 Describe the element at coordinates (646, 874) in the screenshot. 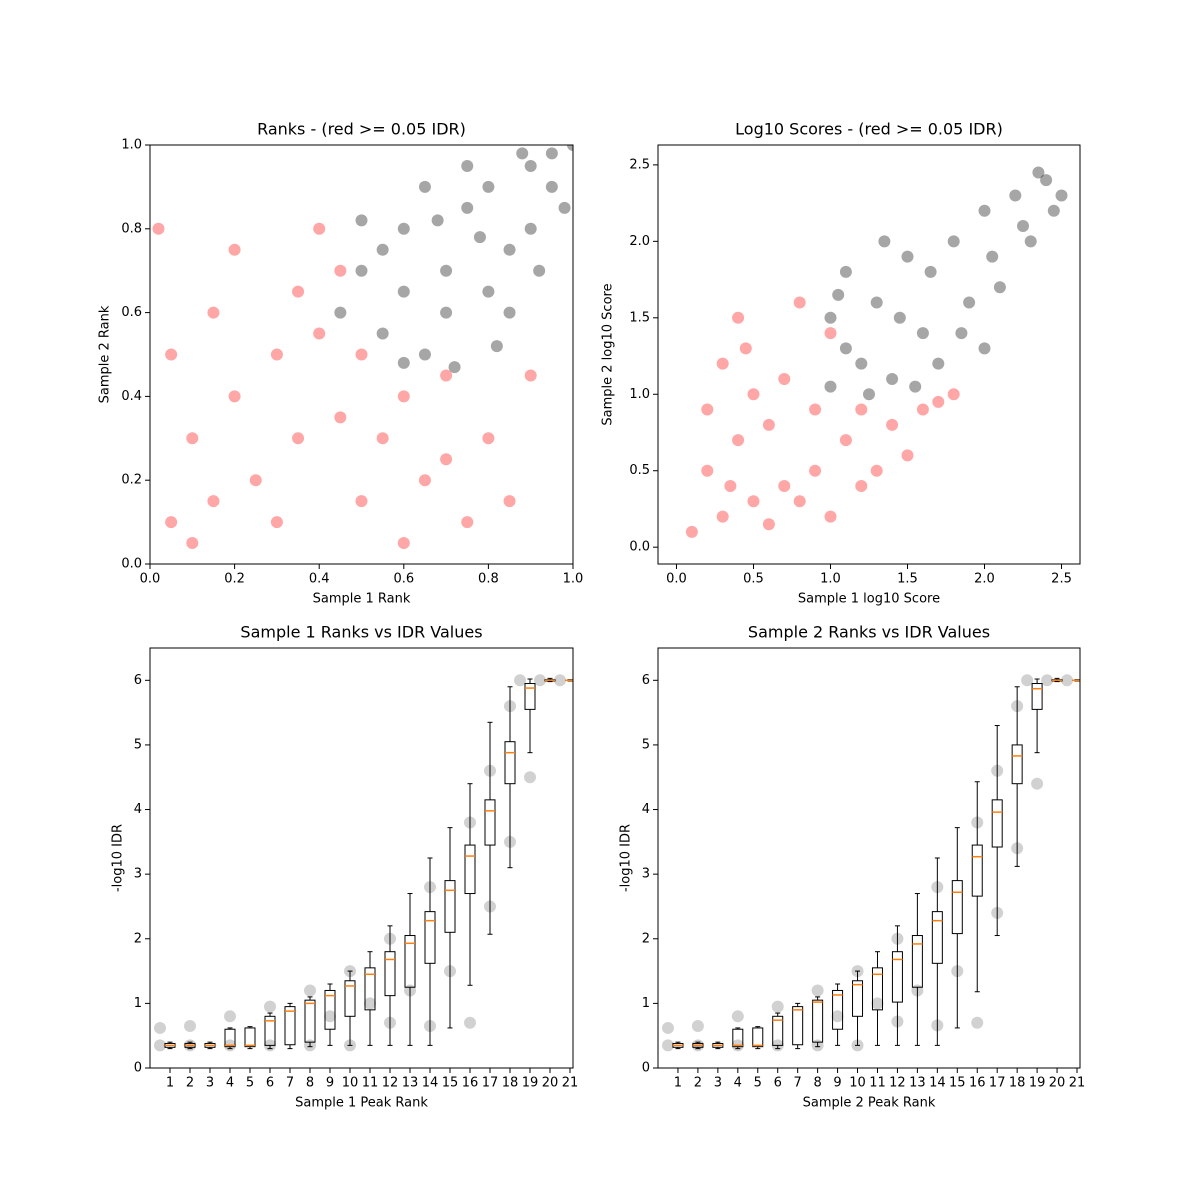

I see `y-tick-label: 3` at that location.